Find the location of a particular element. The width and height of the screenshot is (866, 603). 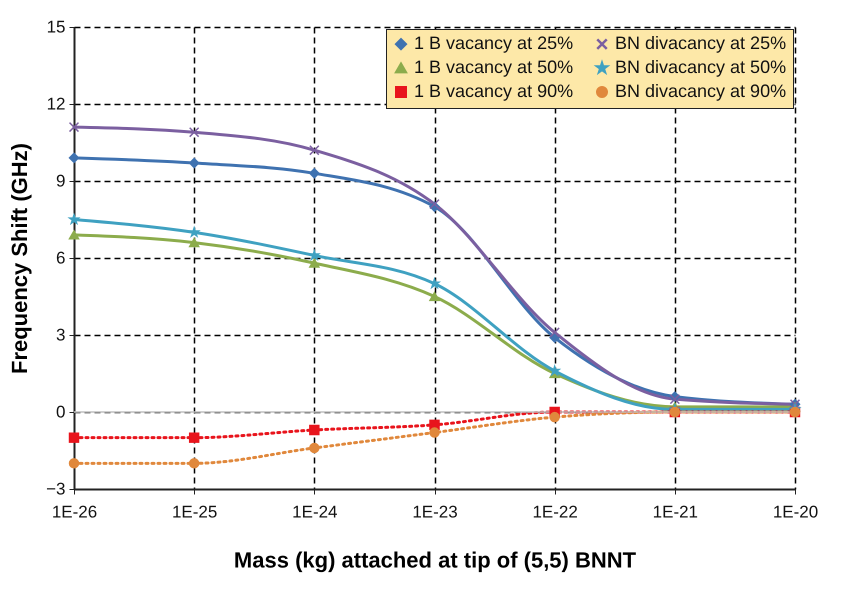

x-tick-label: 1E-20 is located at coordinates (795, 512).